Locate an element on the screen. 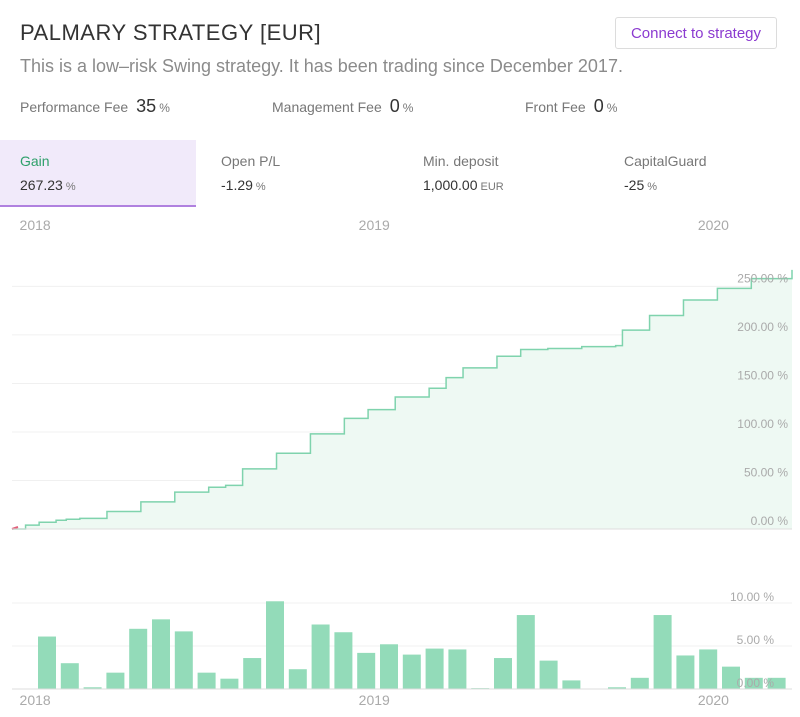  management-fee-unit: % is located at coordinates (408, 108).